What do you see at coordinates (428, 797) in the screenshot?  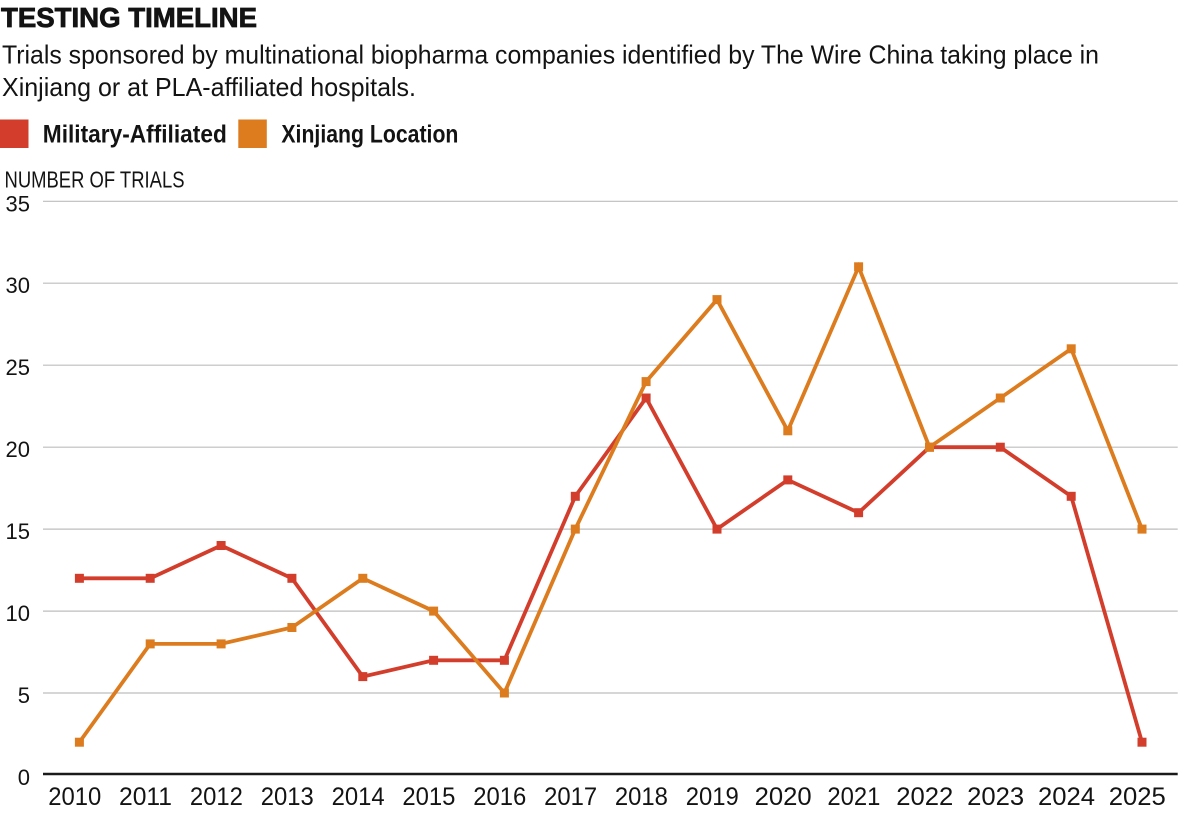 I see `svg-text: 2015` at bounding box center [428, 797].